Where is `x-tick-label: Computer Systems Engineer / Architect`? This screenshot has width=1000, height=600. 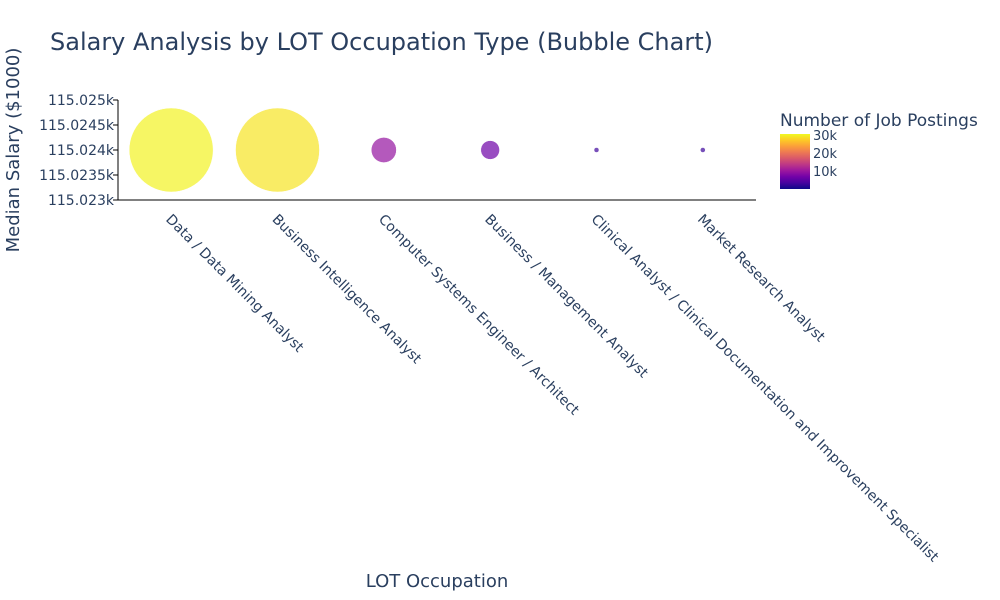
x-tick-label: Computer Systems Engineer / Architect is located at coordinates (478, 315).